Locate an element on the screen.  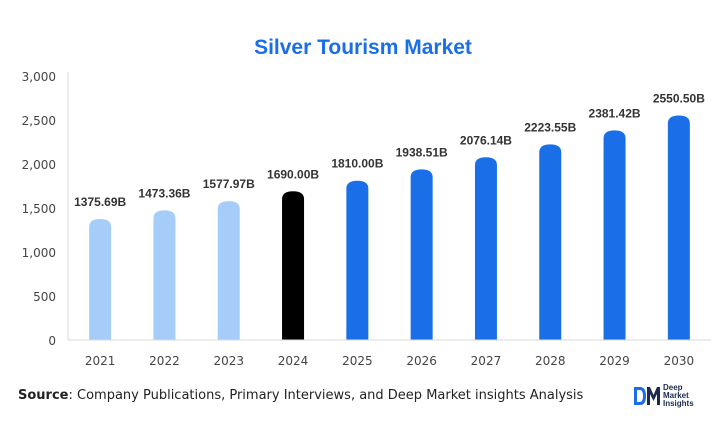
data-label: 1577.97B is located at coordinates (229, 184).